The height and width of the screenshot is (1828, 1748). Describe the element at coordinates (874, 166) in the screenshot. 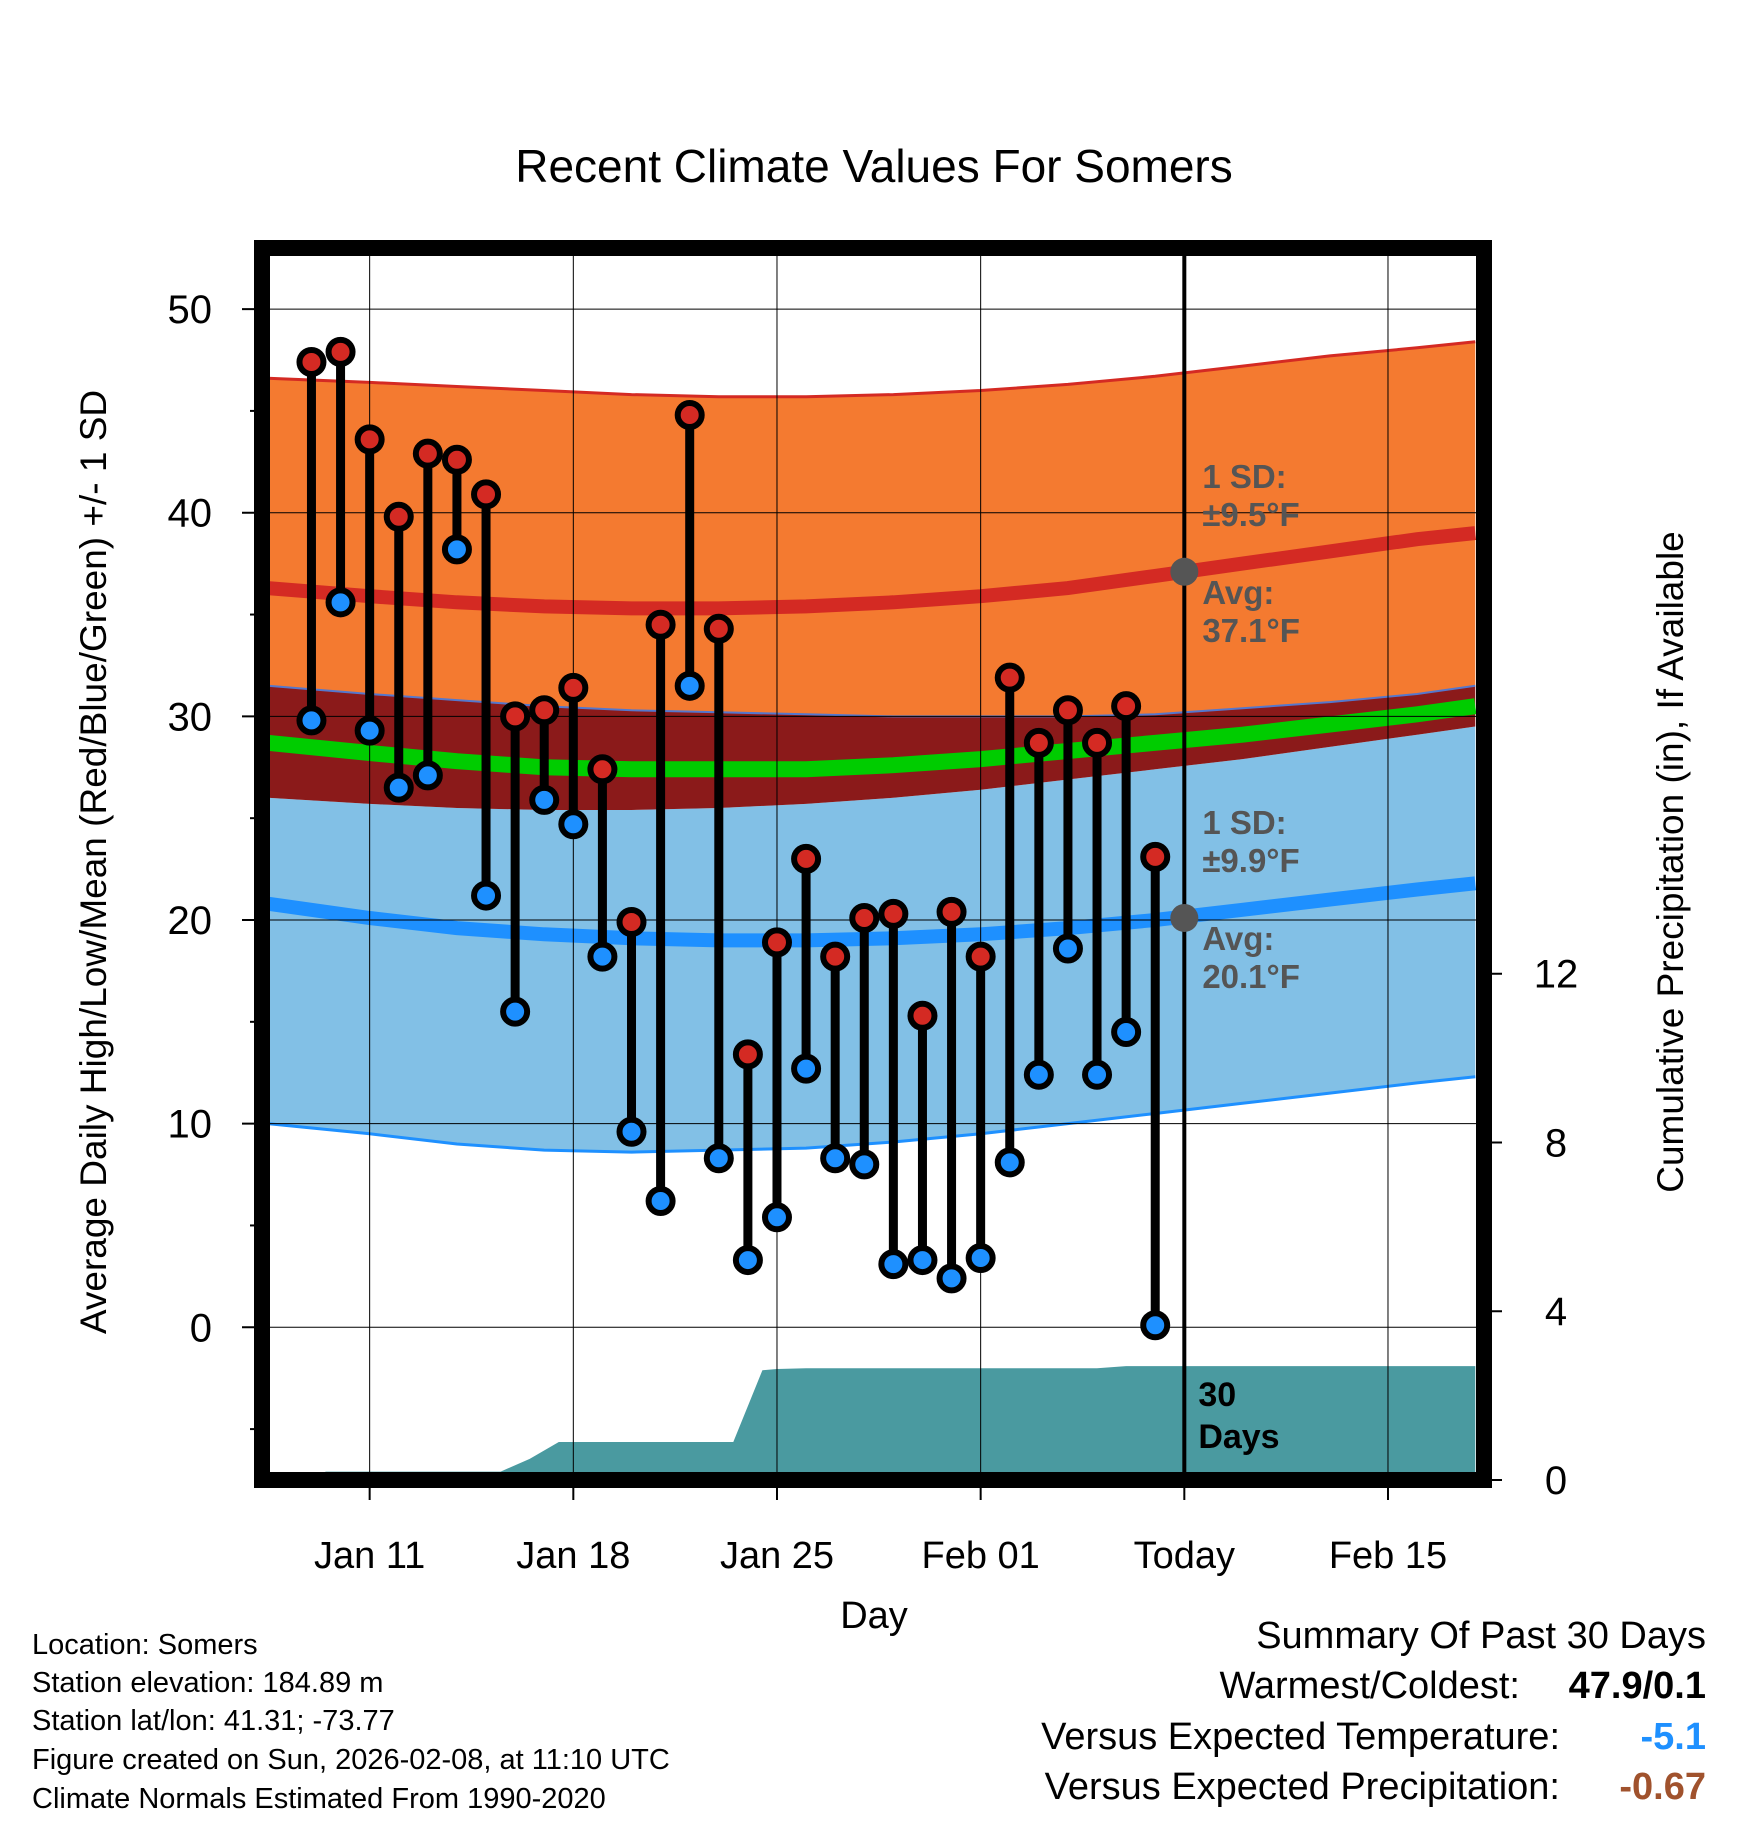

I see `chart-title: Recent Climate Values For Somers` at that location.